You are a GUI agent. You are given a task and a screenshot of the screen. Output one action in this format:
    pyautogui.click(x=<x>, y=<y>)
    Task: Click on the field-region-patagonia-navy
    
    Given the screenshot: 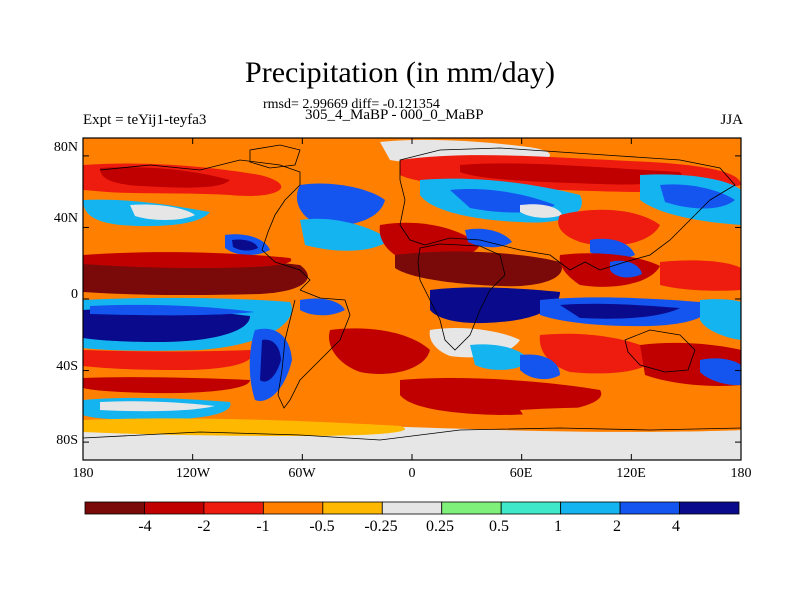 What is the action you would take?
    pyautogui.click(x=270, y=360)
    